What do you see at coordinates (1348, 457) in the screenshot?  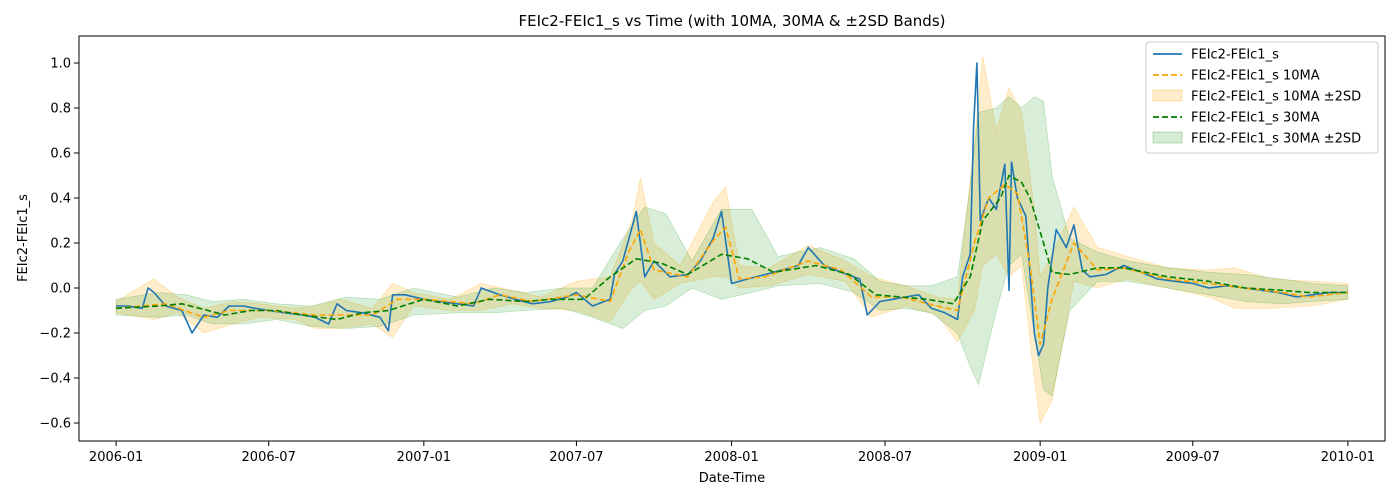 I see `x-tick-label: 2010-01` at bounding box center [1348, 457].